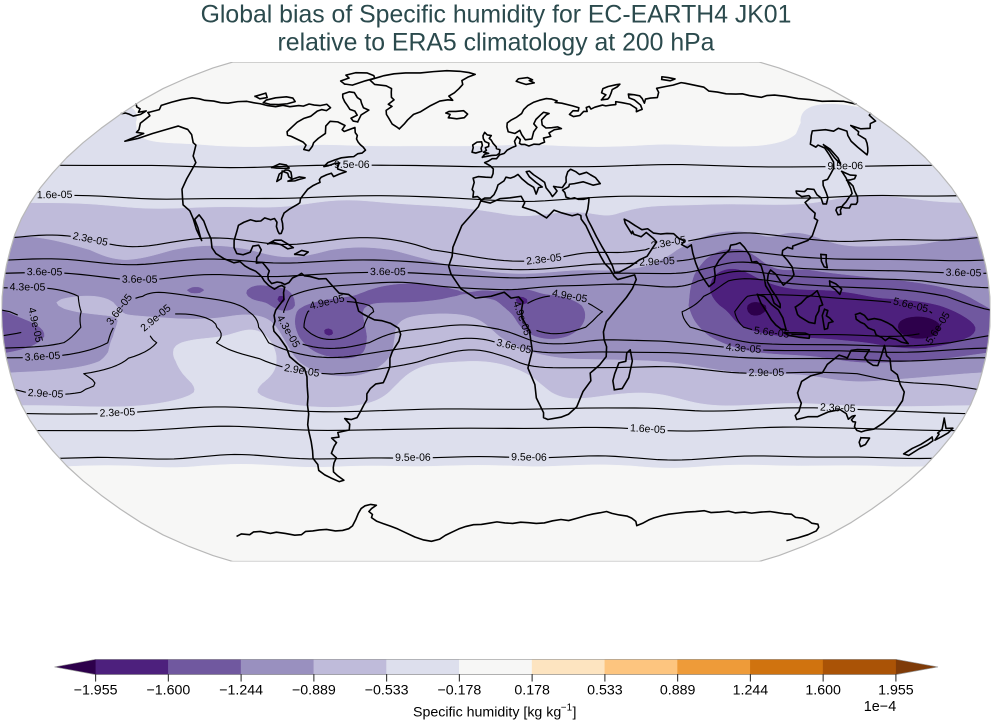 Image resolution: width=992 pixels, height=720 pixels. I want to click on svg-text: Specific humidity [kg kg, so click(487, 712).